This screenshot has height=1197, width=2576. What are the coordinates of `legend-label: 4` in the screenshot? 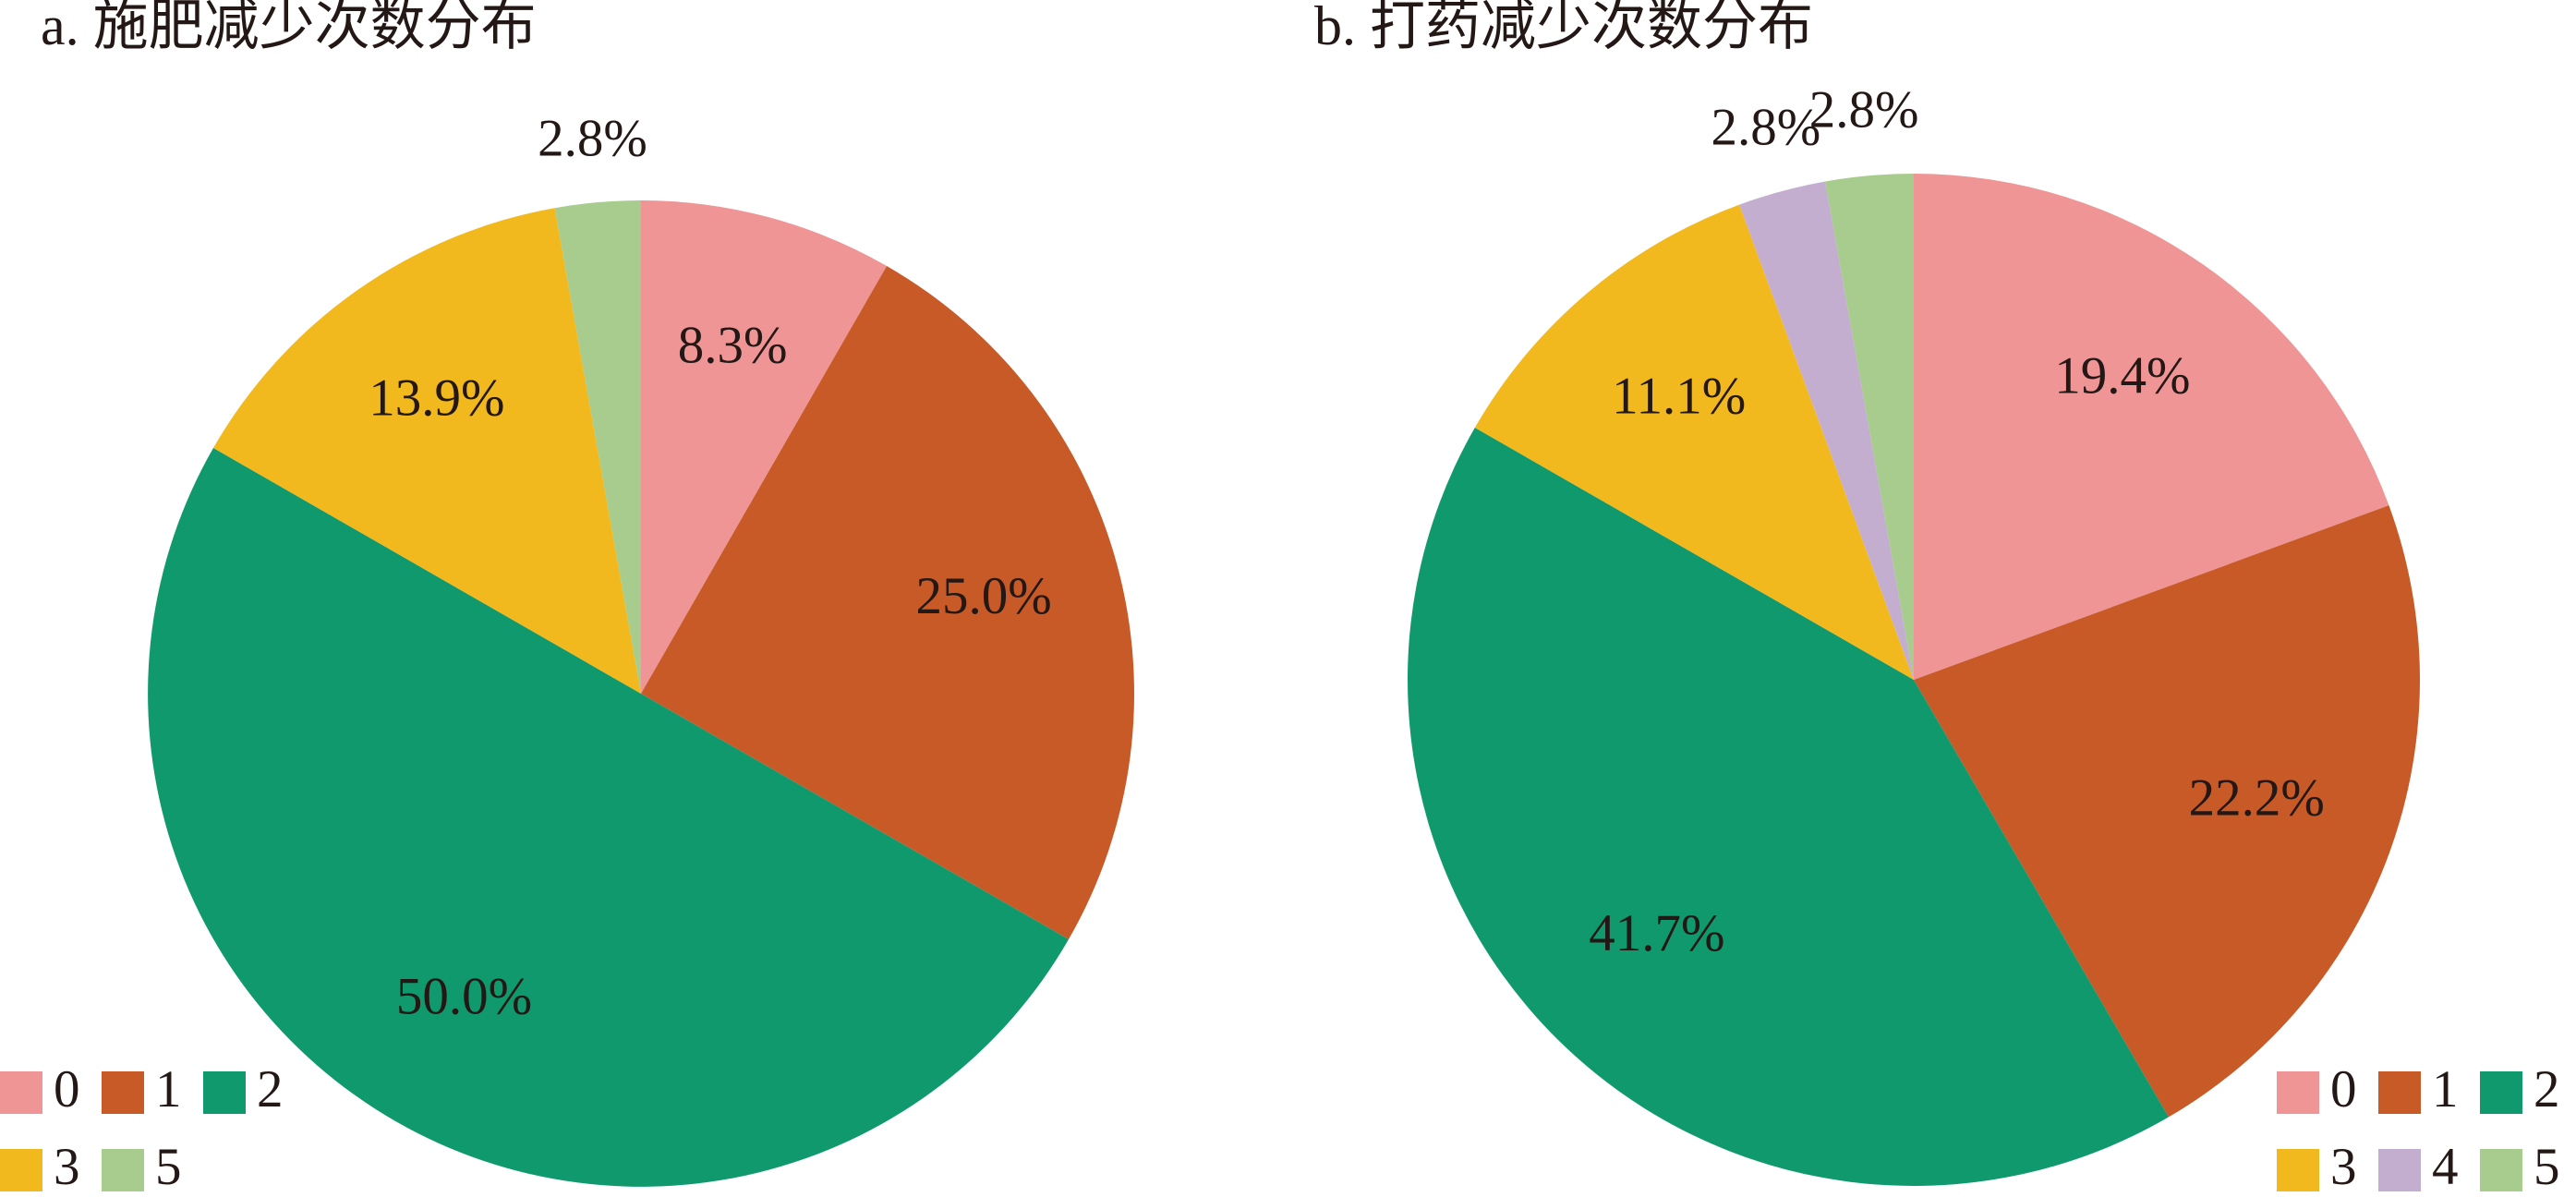 It's located at (2445, 1167).